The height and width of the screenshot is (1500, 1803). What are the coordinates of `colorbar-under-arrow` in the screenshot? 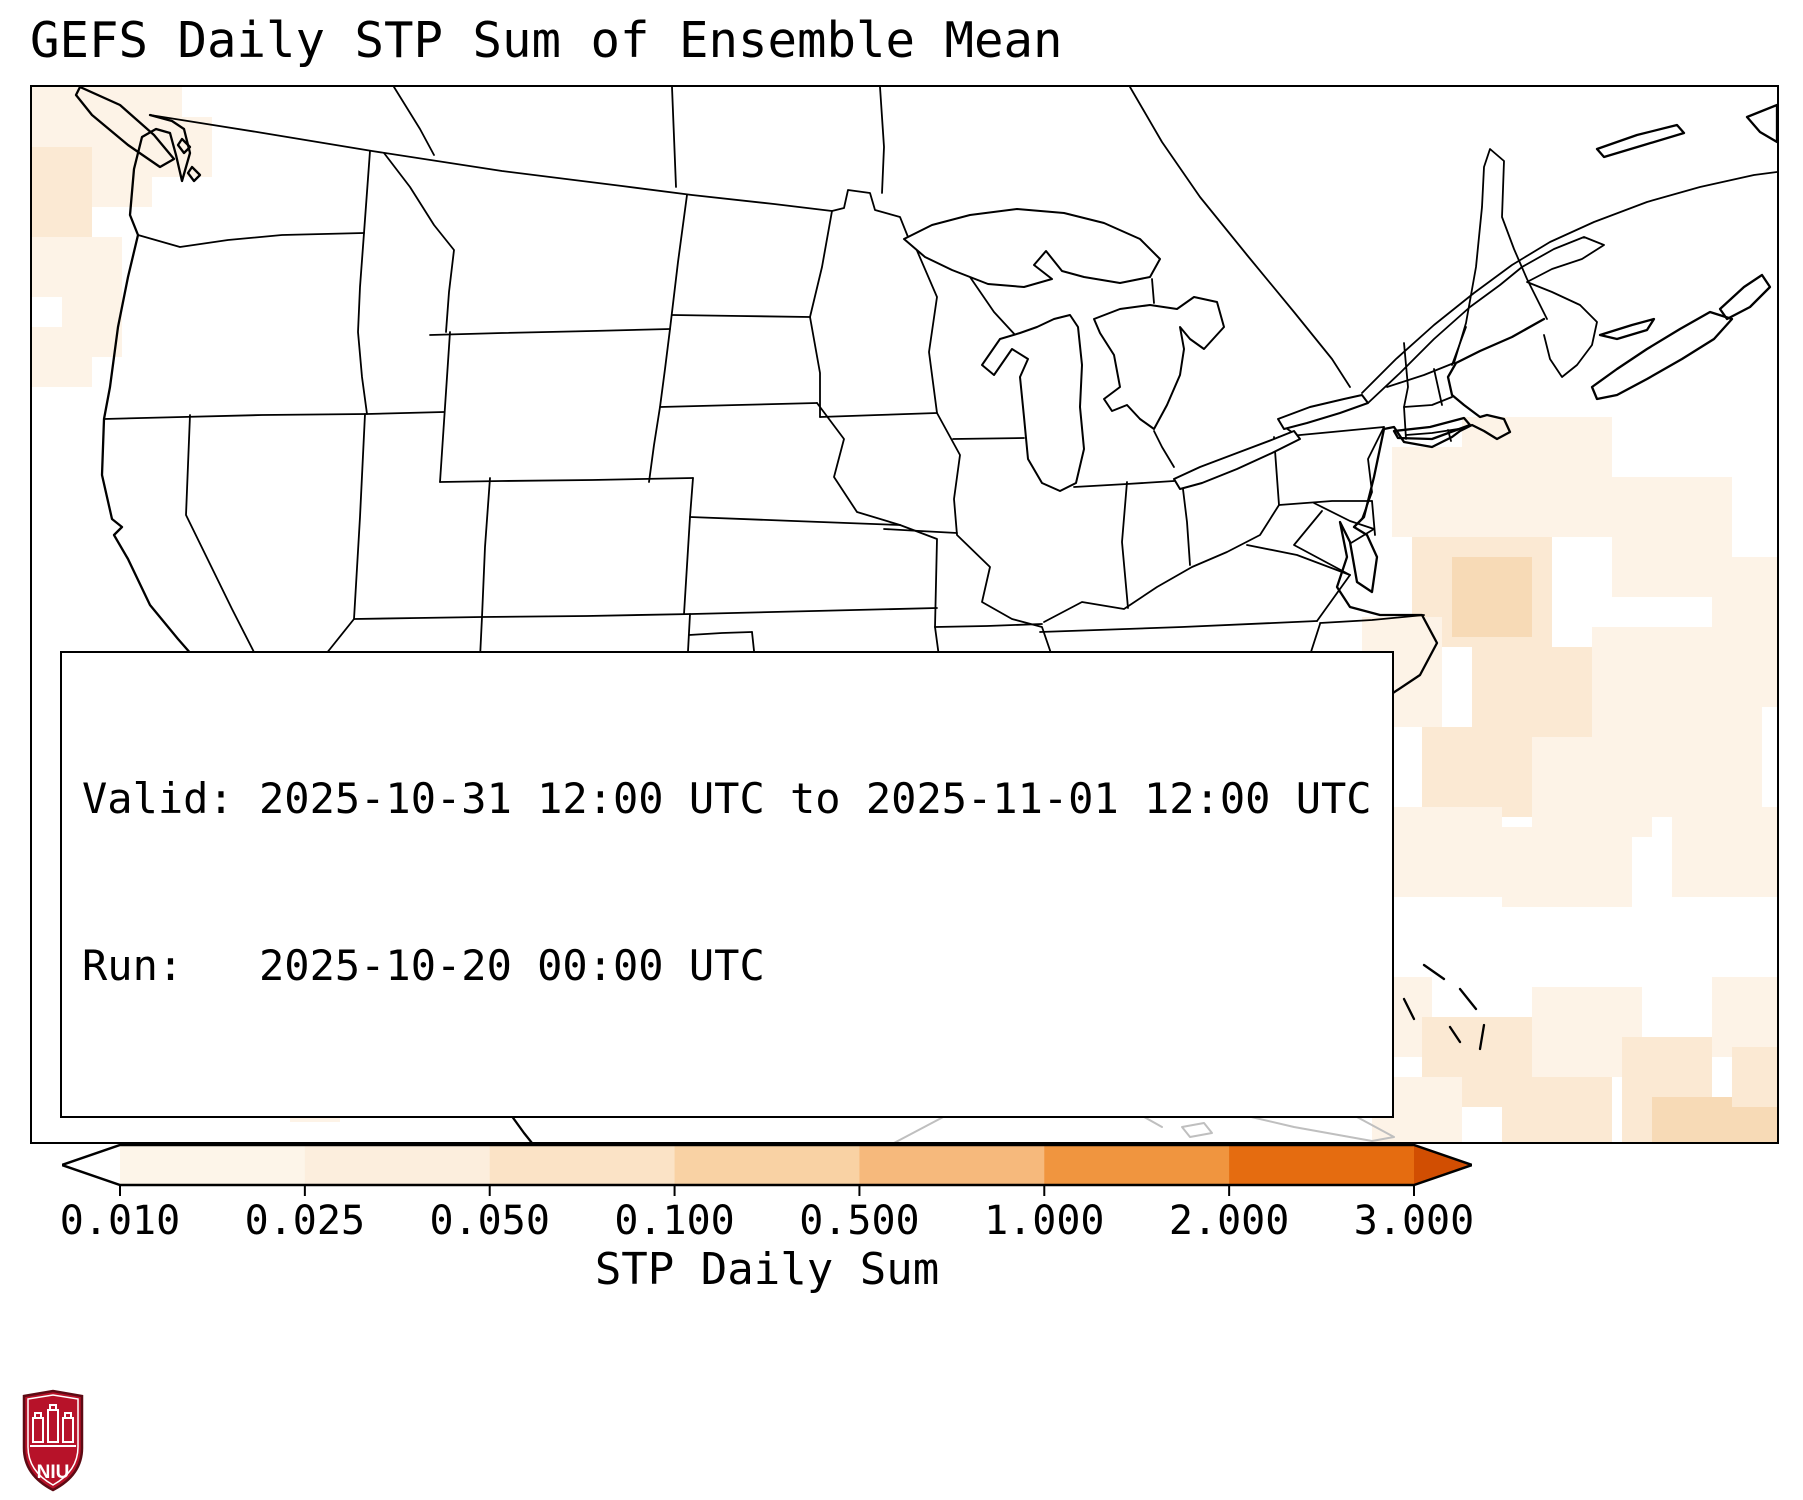 It's located at (91, 1165).